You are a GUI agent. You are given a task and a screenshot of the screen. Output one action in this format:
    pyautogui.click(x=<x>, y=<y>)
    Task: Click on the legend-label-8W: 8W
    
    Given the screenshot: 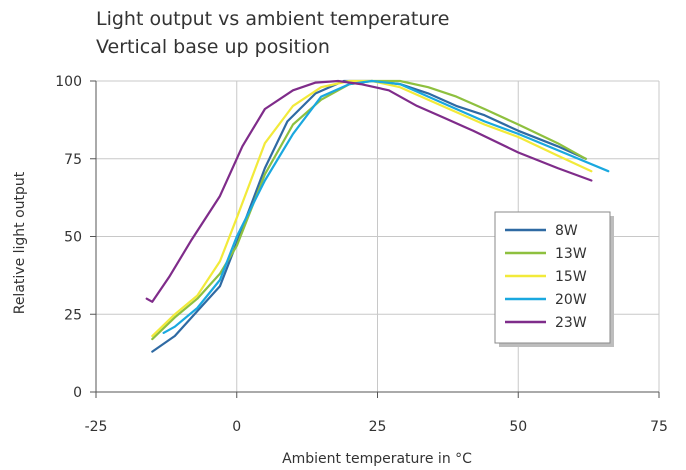 What is the action you would take?
    pyautogui.click(x=566, y=231)
    